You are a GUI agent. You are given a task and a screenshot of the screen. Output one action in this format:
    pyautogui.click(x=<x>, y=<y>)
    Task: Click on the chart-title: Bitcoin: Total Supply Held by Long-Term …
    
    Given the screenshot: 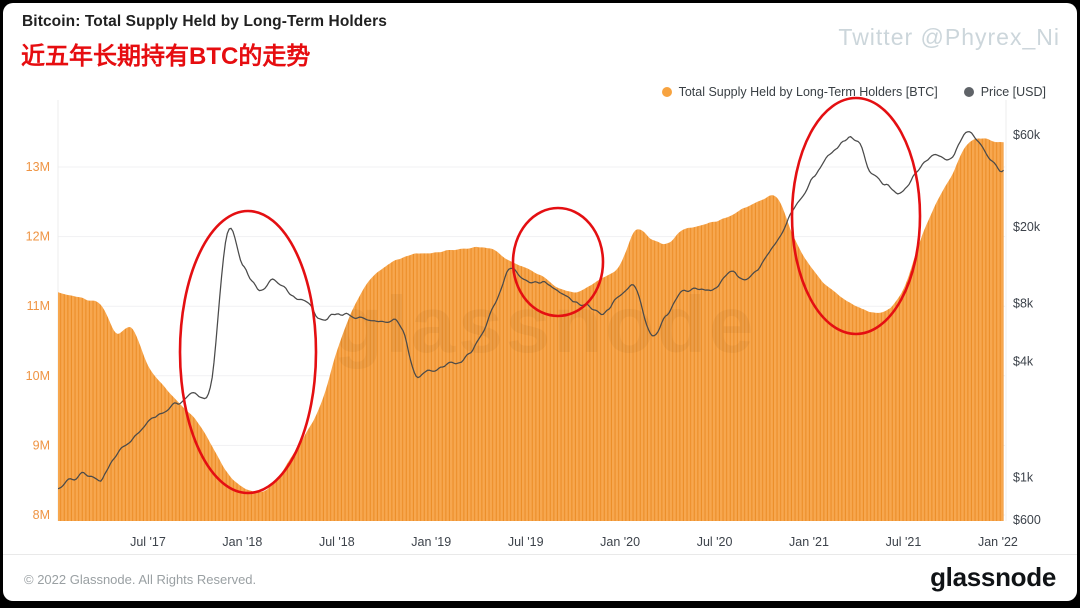 What is the action you would take?
    pyautogui.click(x=204, y=21)
    